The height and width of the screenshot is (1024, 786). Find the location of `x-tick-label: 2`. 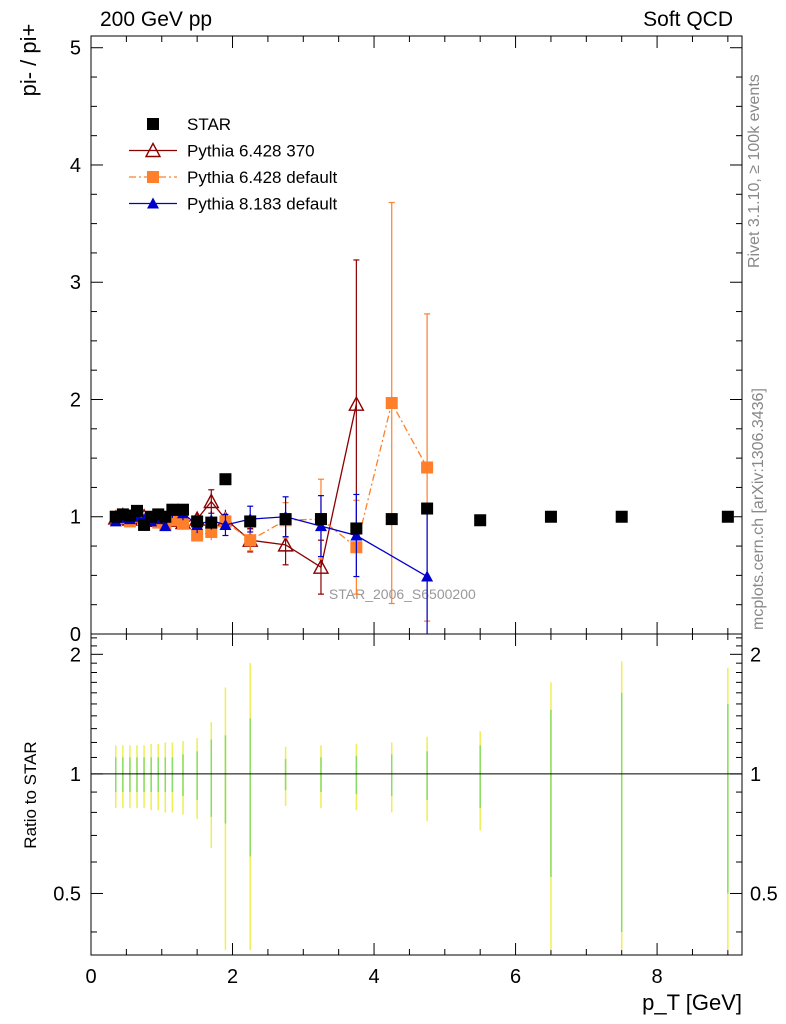

x-tick-label: 2 is located at coordinates (232, 977).